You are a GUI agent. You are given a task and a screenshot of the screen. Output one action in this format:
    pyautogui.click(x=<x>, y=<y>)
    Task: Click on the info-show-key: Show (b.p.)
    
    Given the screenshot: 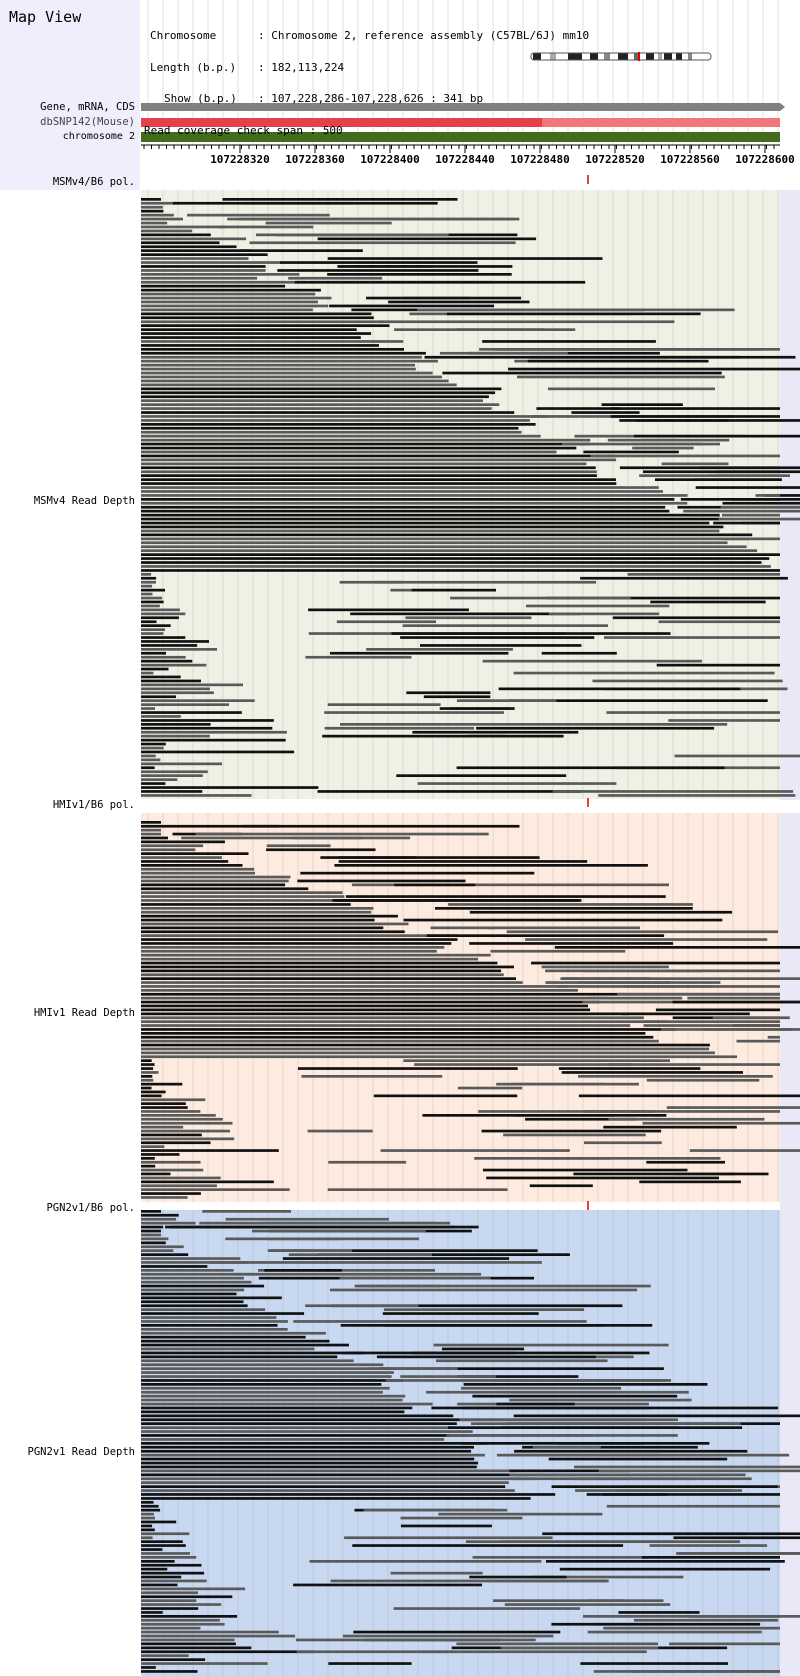 What is the action you would take?
    pyautogui.click(x=200, y=98)
    